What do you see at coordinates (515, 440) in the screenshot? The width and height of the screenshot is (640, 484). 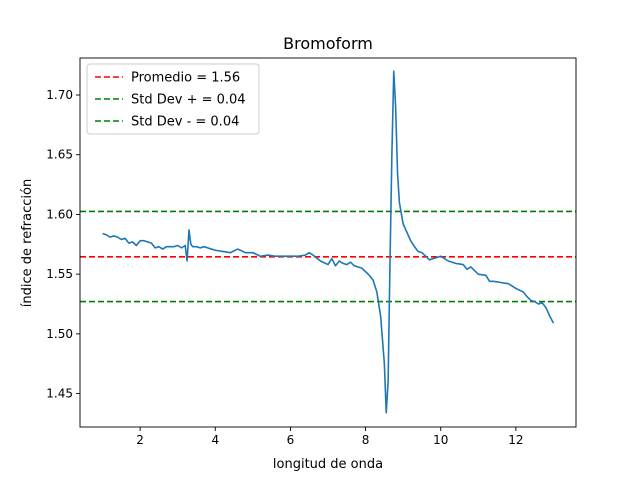 I see `x-tick-label: 12` at bounding box center [515, 440].